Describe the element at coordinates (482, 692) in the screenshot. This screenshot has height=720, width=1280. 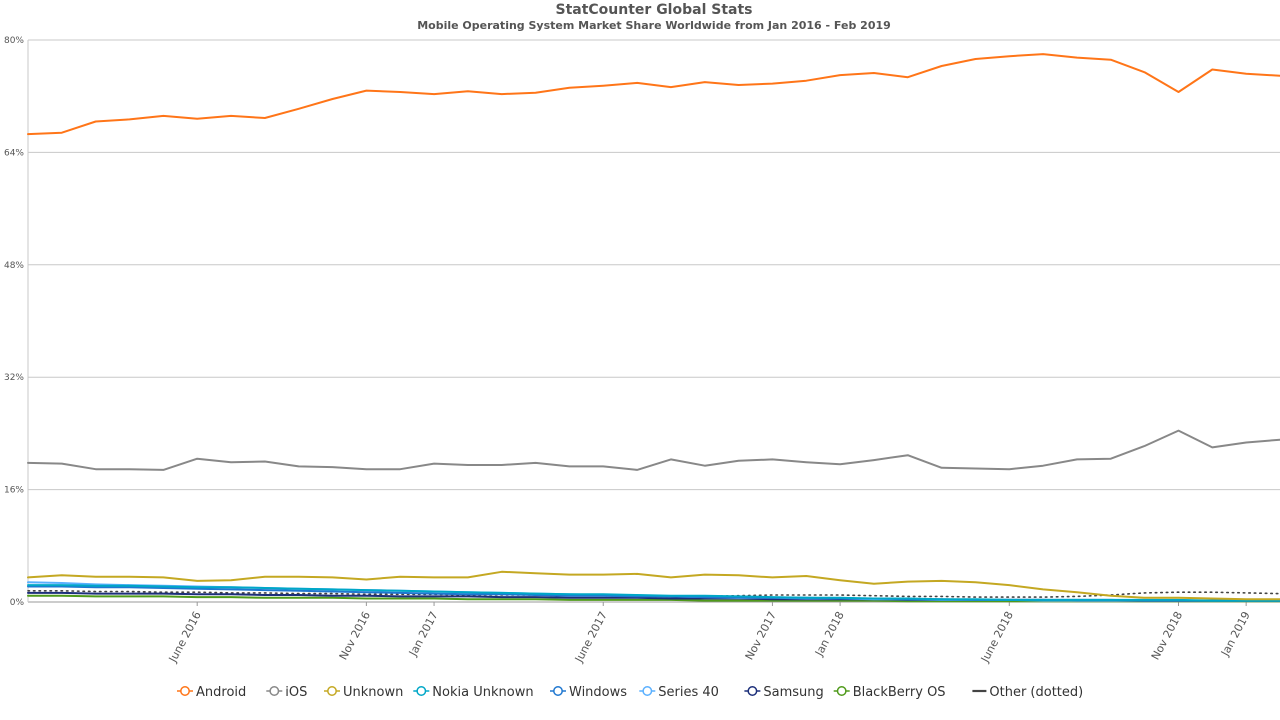
I see `legend-label: Nokia Unknown` at that location.